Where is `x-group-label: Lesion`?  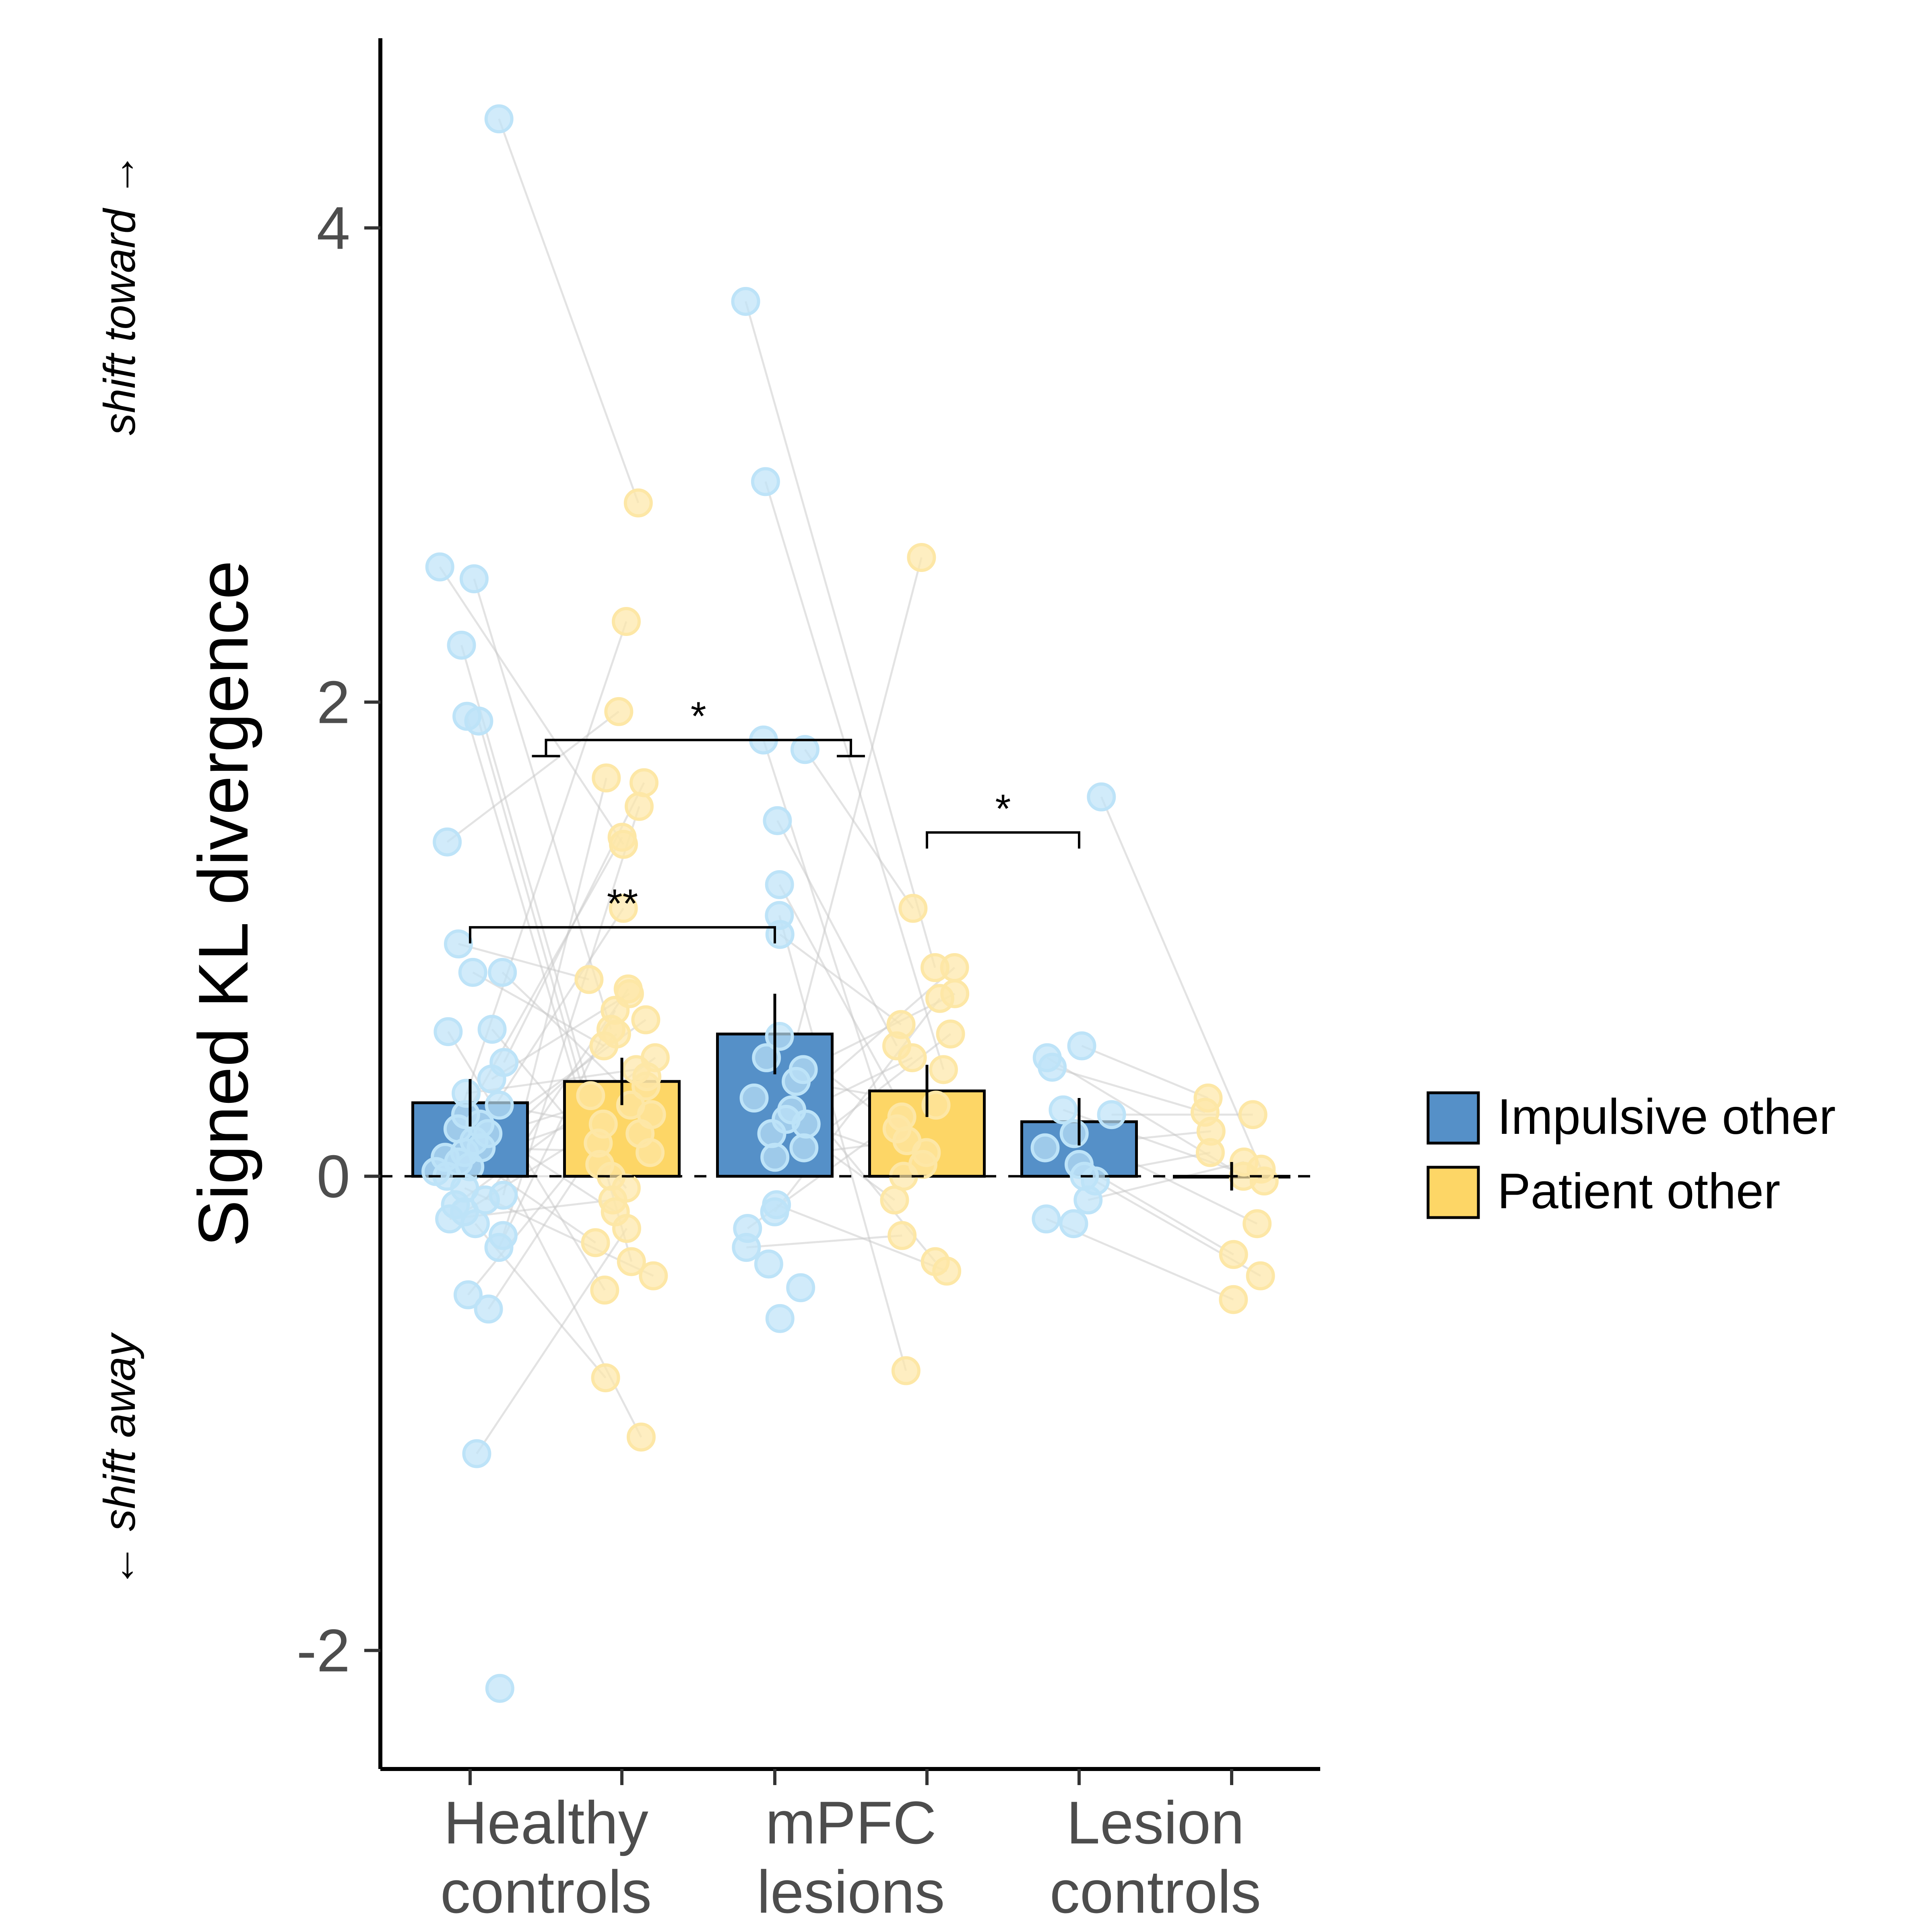
x-group-label: Lesion is located at coordinates (1155, 1822).